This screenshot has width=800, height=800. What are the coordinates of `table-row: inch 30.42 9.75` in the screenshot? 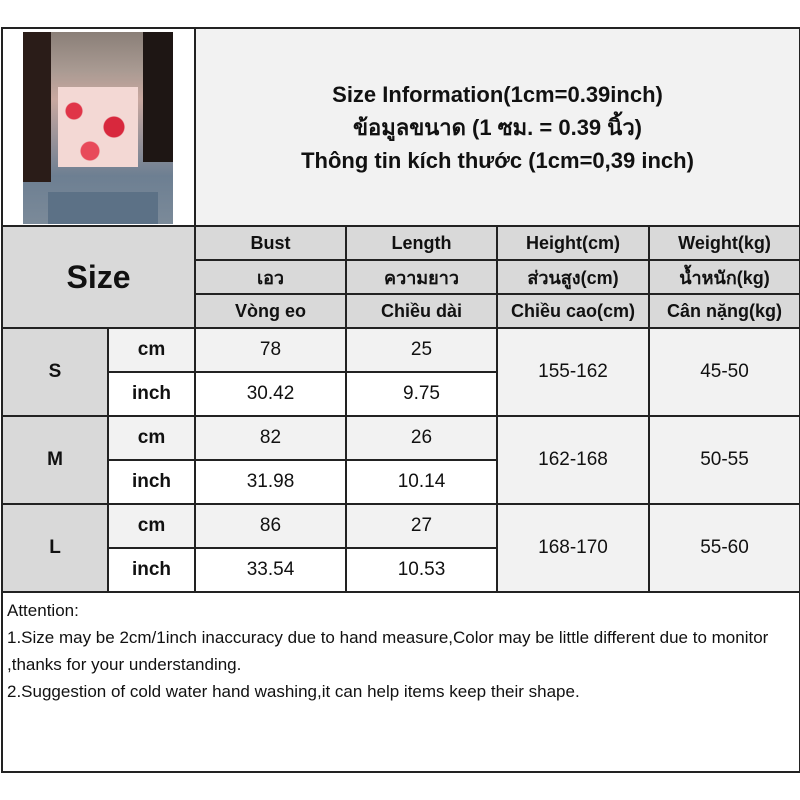 It's located at (401, 394).